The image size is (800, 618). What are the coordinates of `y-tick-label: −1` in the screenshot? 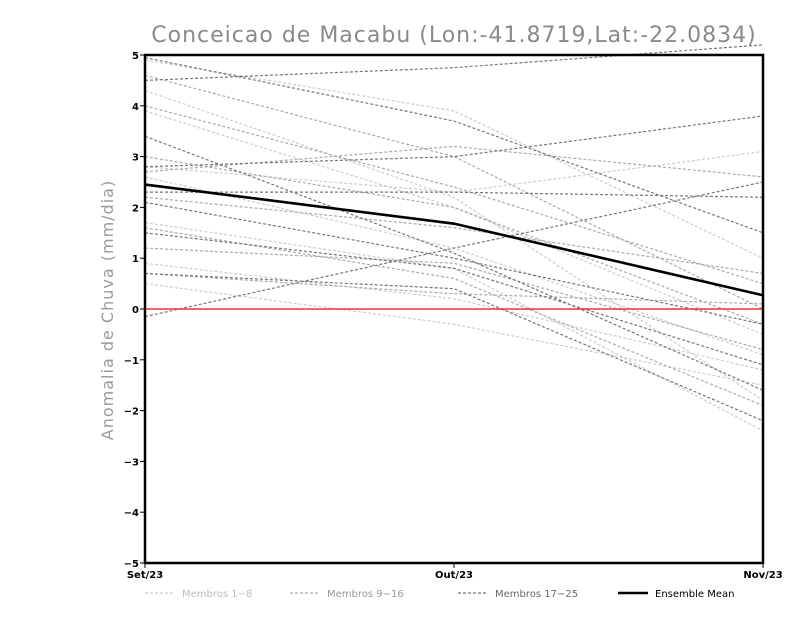 It's located at (131, 361).